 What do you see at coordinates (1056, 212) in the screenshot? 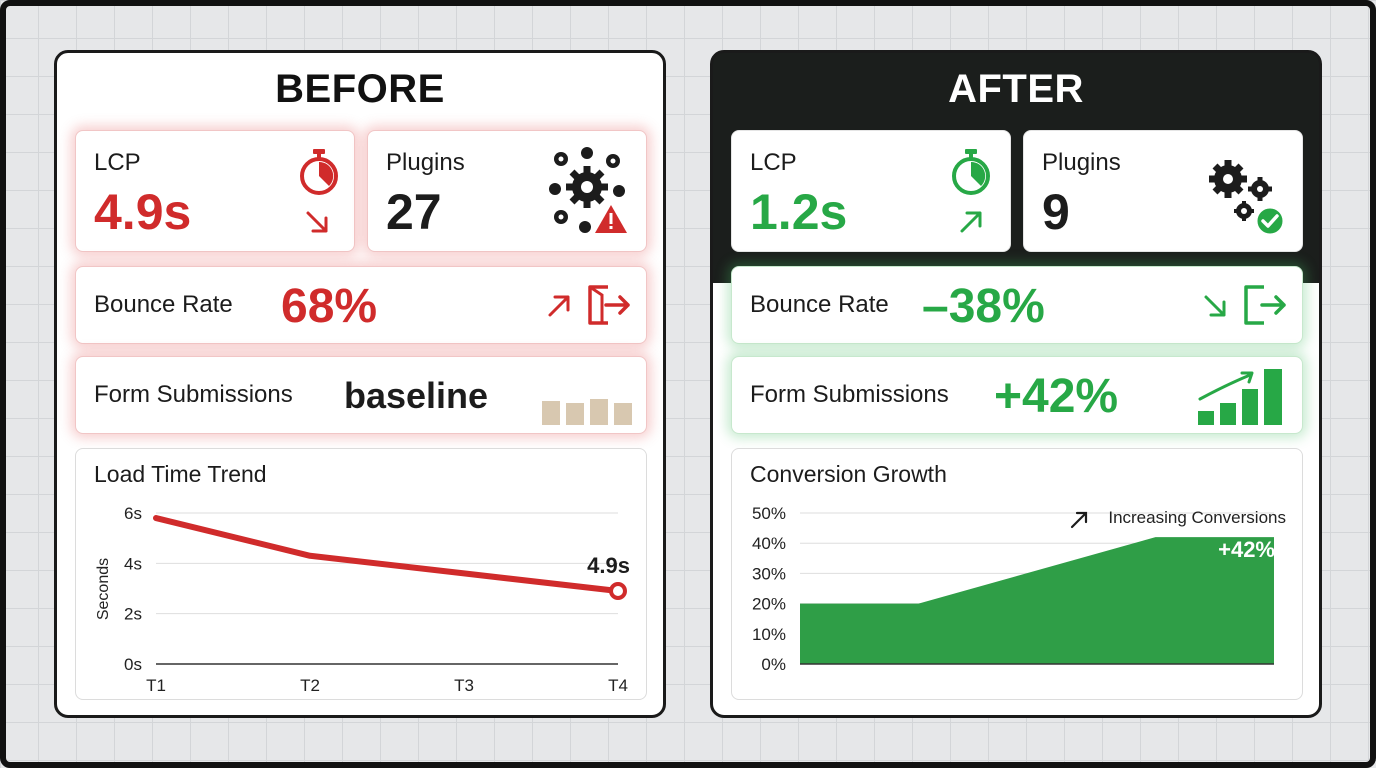
I see `plugins-value: 9` at bounding box center [1056, 212].